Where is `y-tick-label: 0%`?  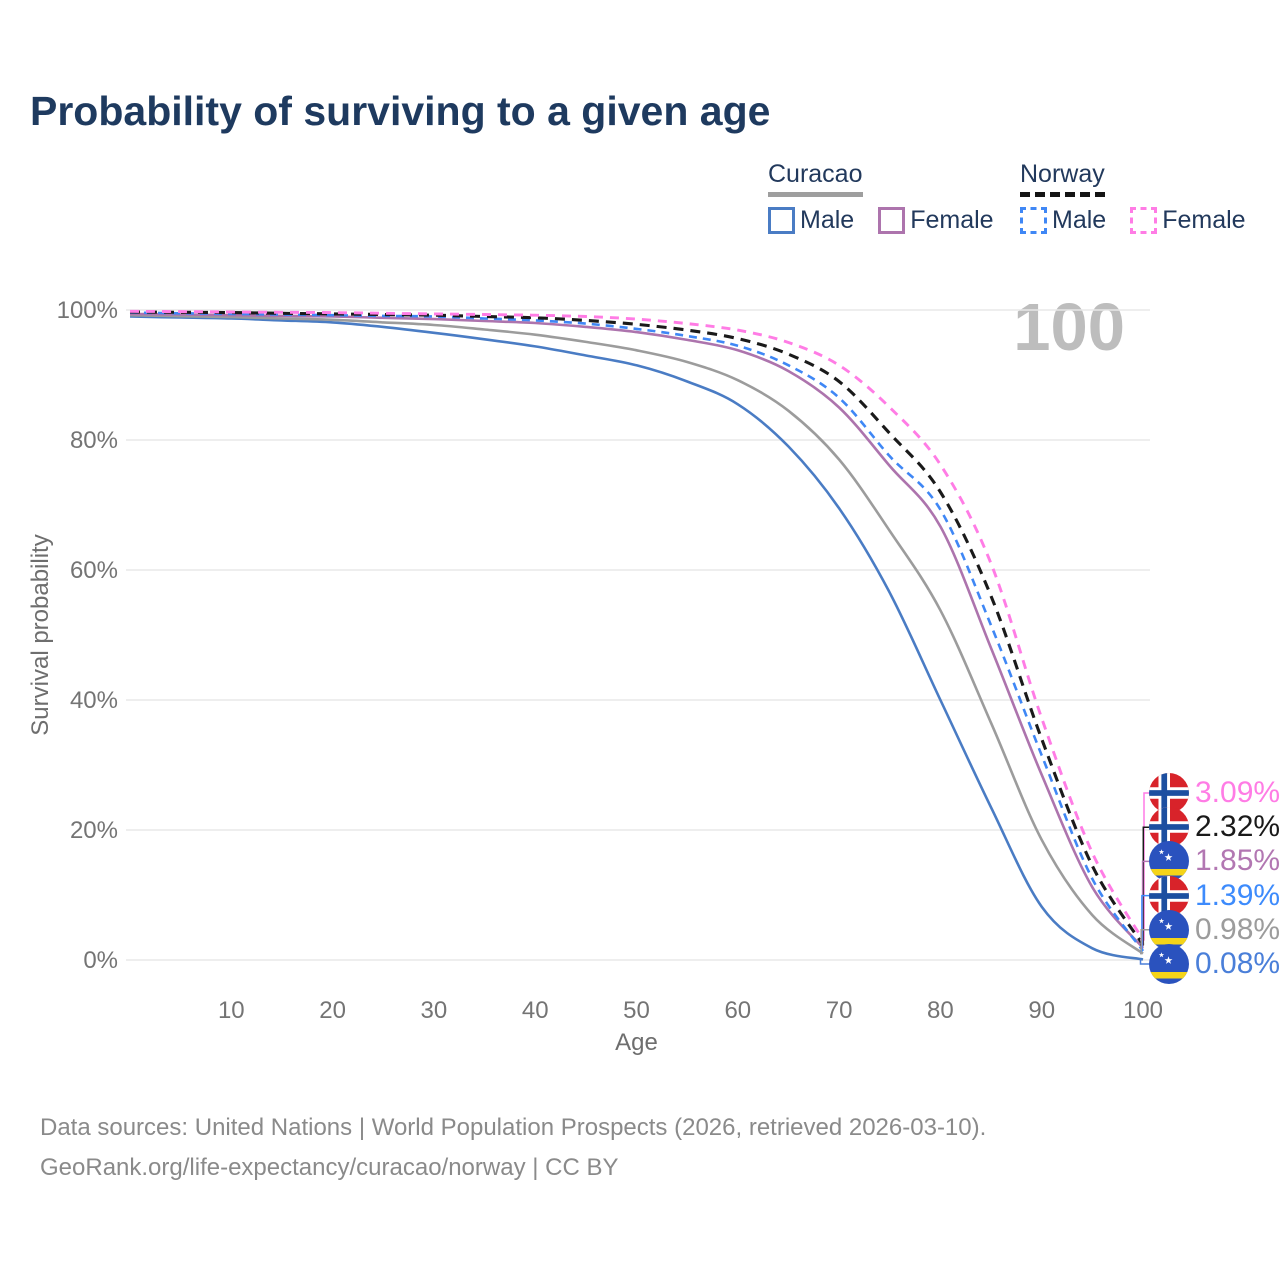 y-tick-label: 0% is located at coordinates (100, 960).